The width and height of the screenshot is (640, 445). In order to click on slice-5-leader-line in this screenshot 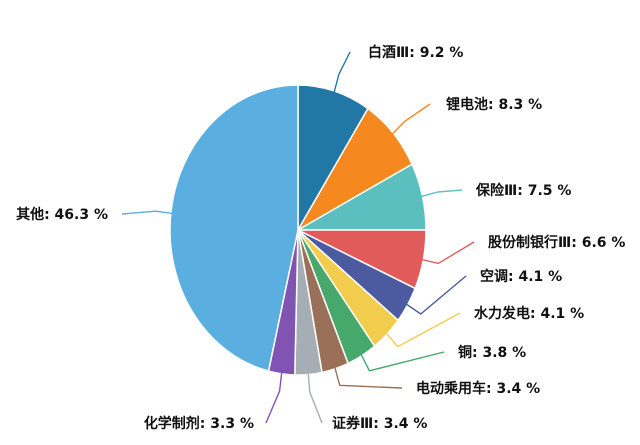, I will do `click(435, 295)`.